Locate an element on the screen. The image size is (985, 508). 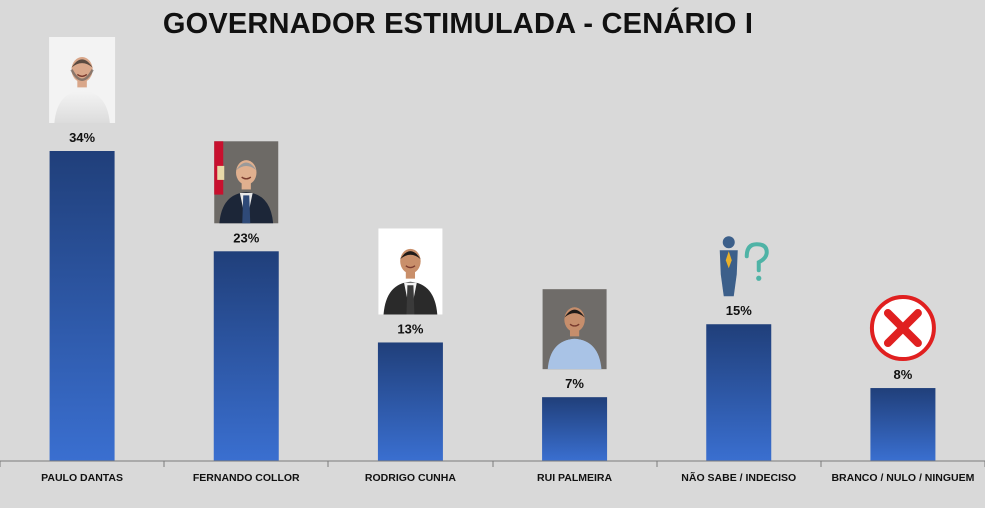
data-label: 15% is located at coordinates (739, 310).